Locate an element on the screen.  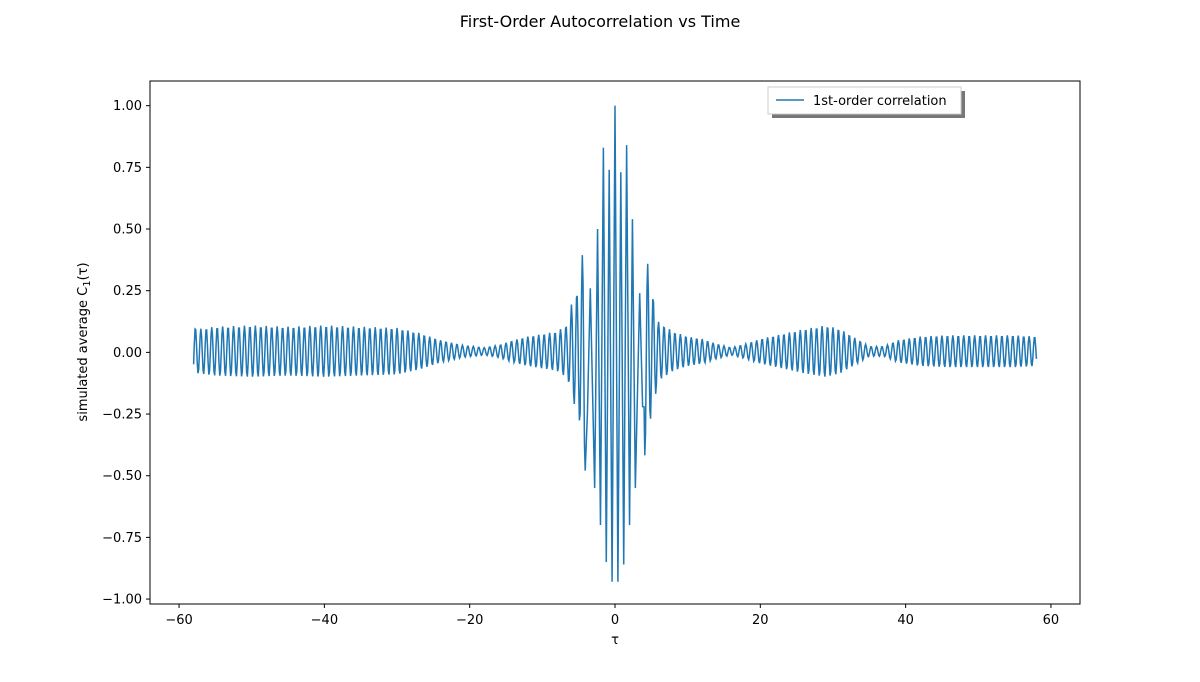
legend: 1st-order correlation is located at coordinates (866, 102).